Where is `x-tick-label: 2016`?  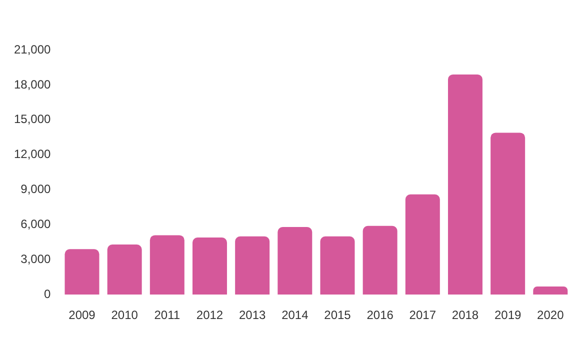
x-tick-label: 2016 is located at coordinates (380, 315).